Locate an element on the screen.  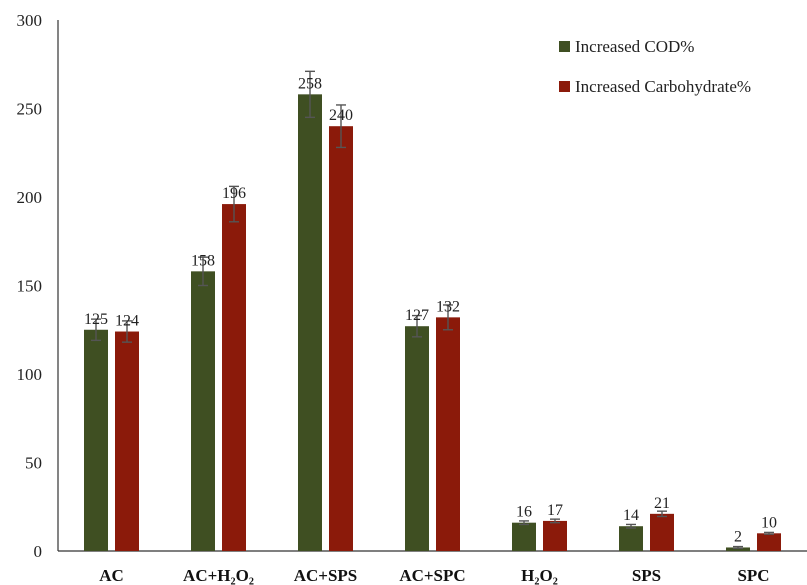
data-label: 17 is located at coordinates (555, 510).